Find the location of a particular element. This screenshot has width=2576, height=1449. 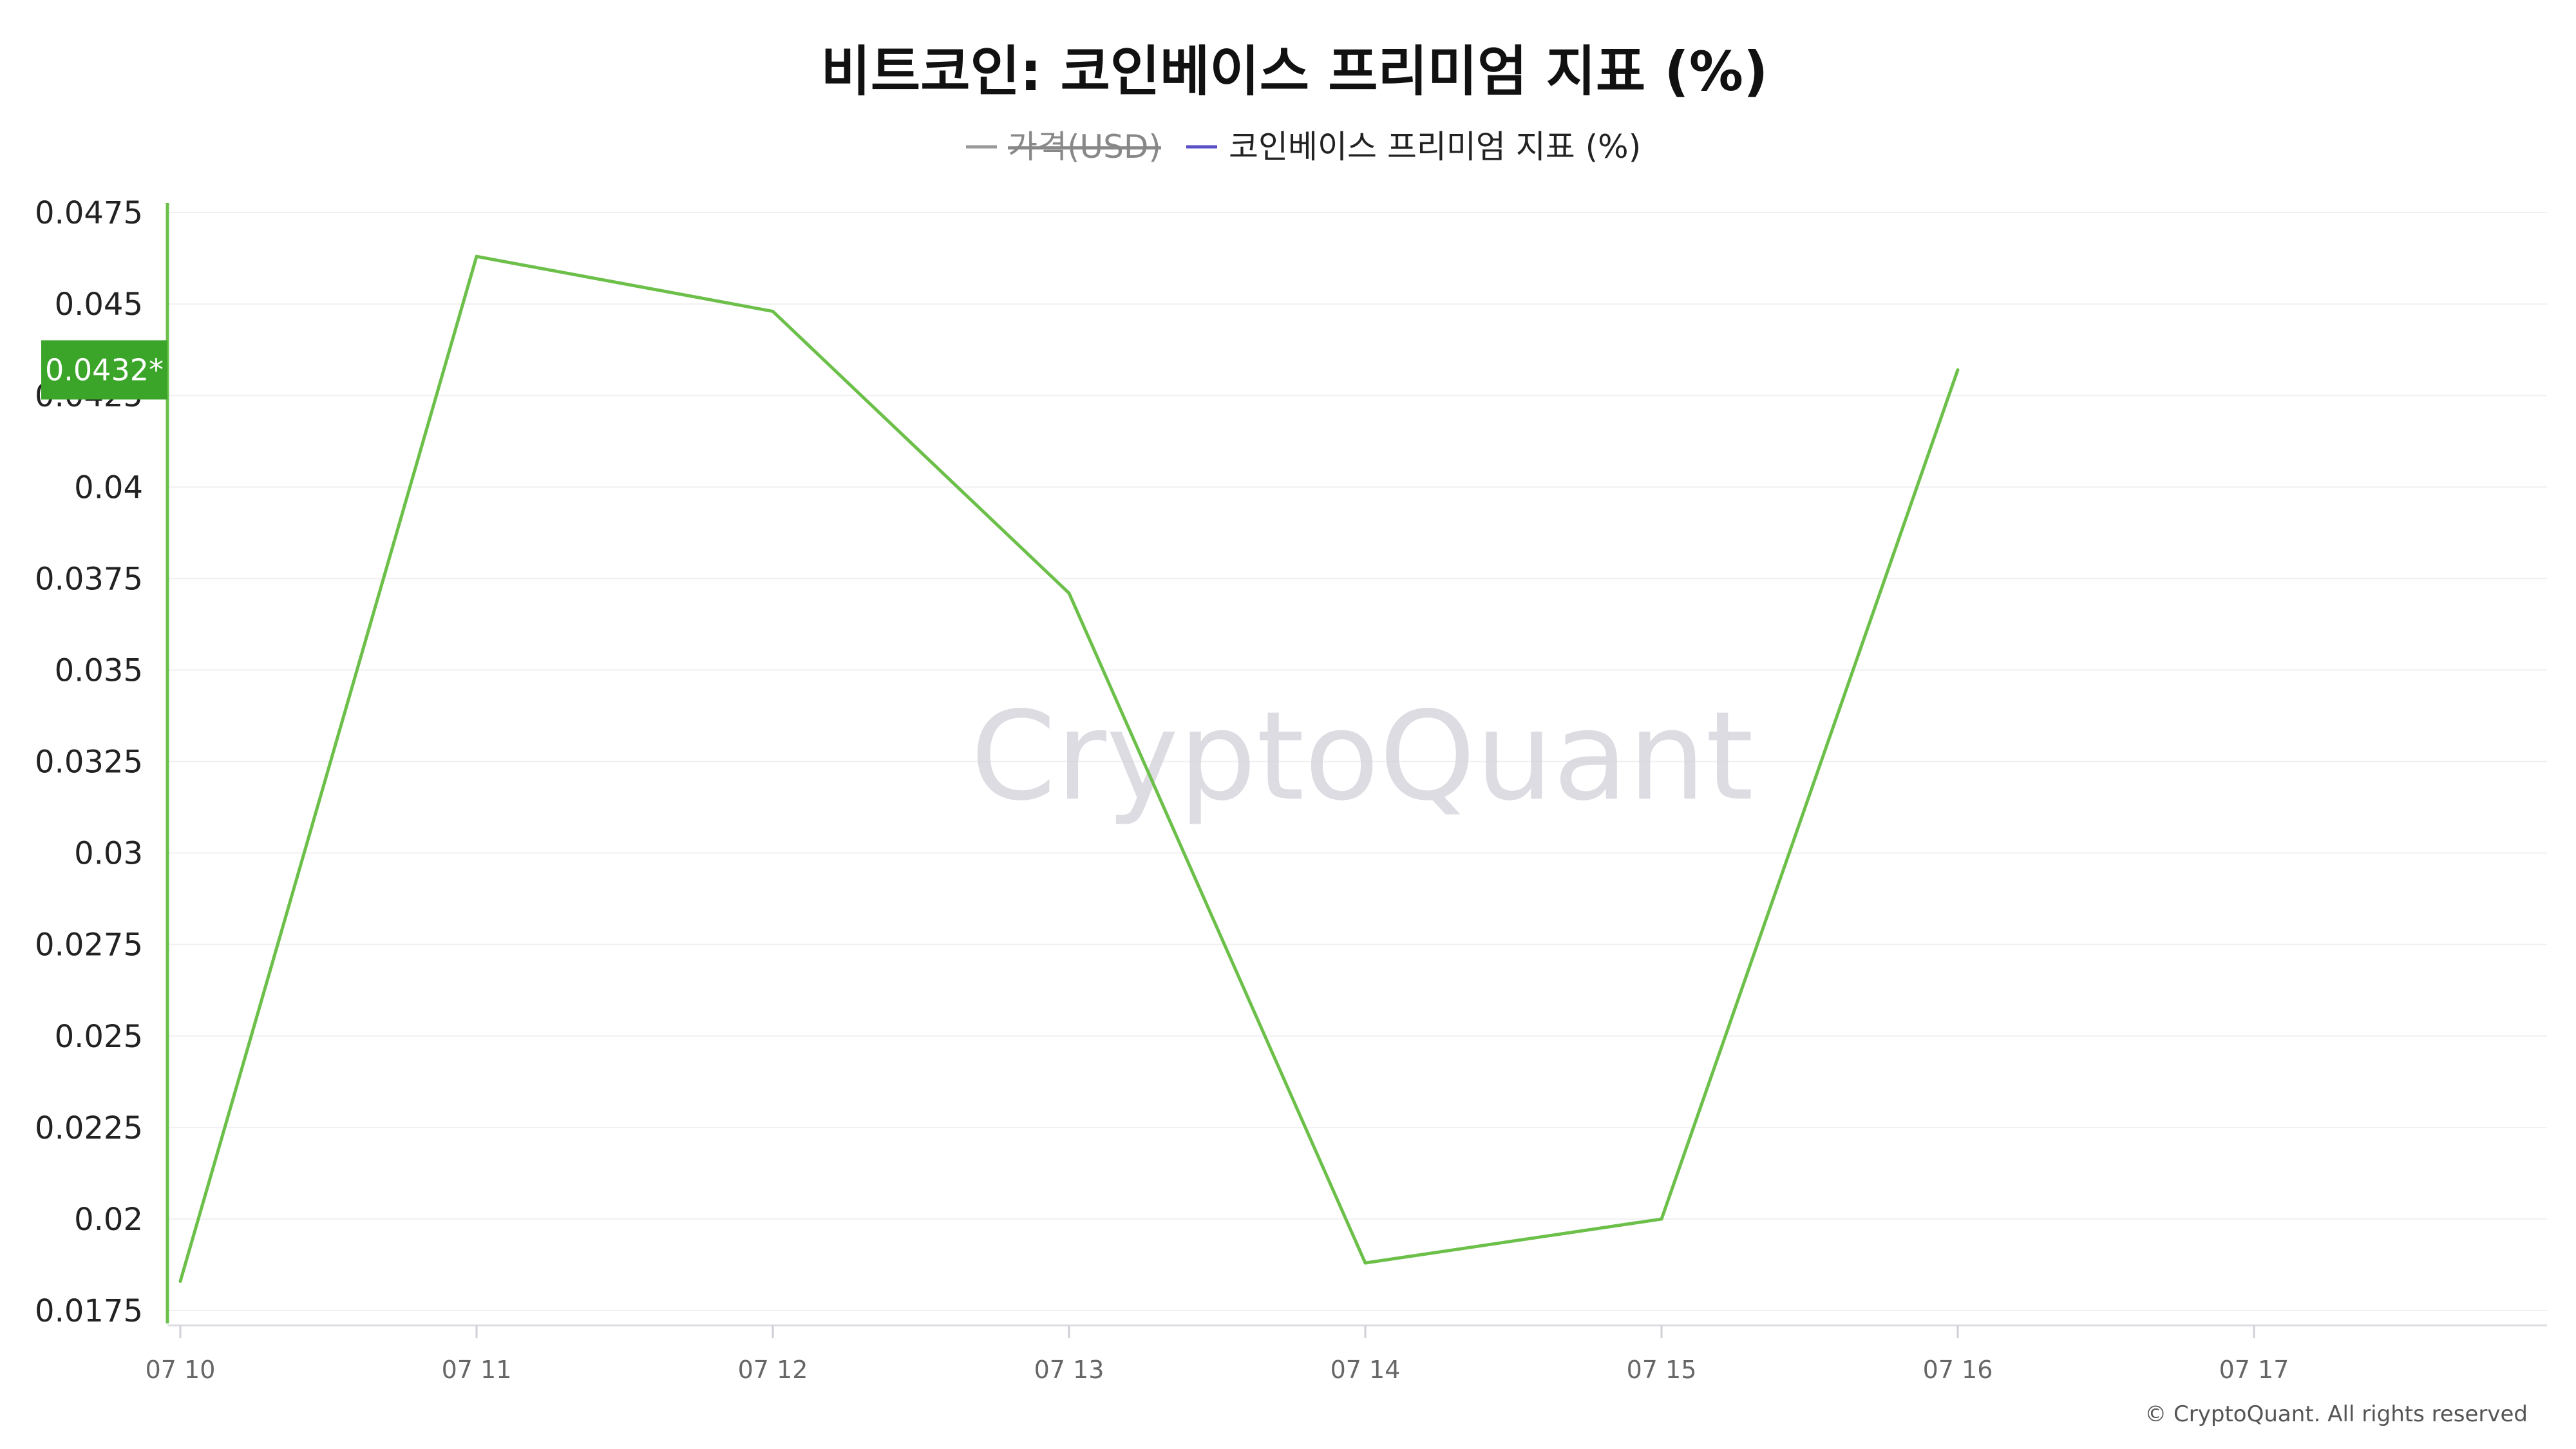

x-tick-label: 07 10 is located at coordinates (181, 1370).